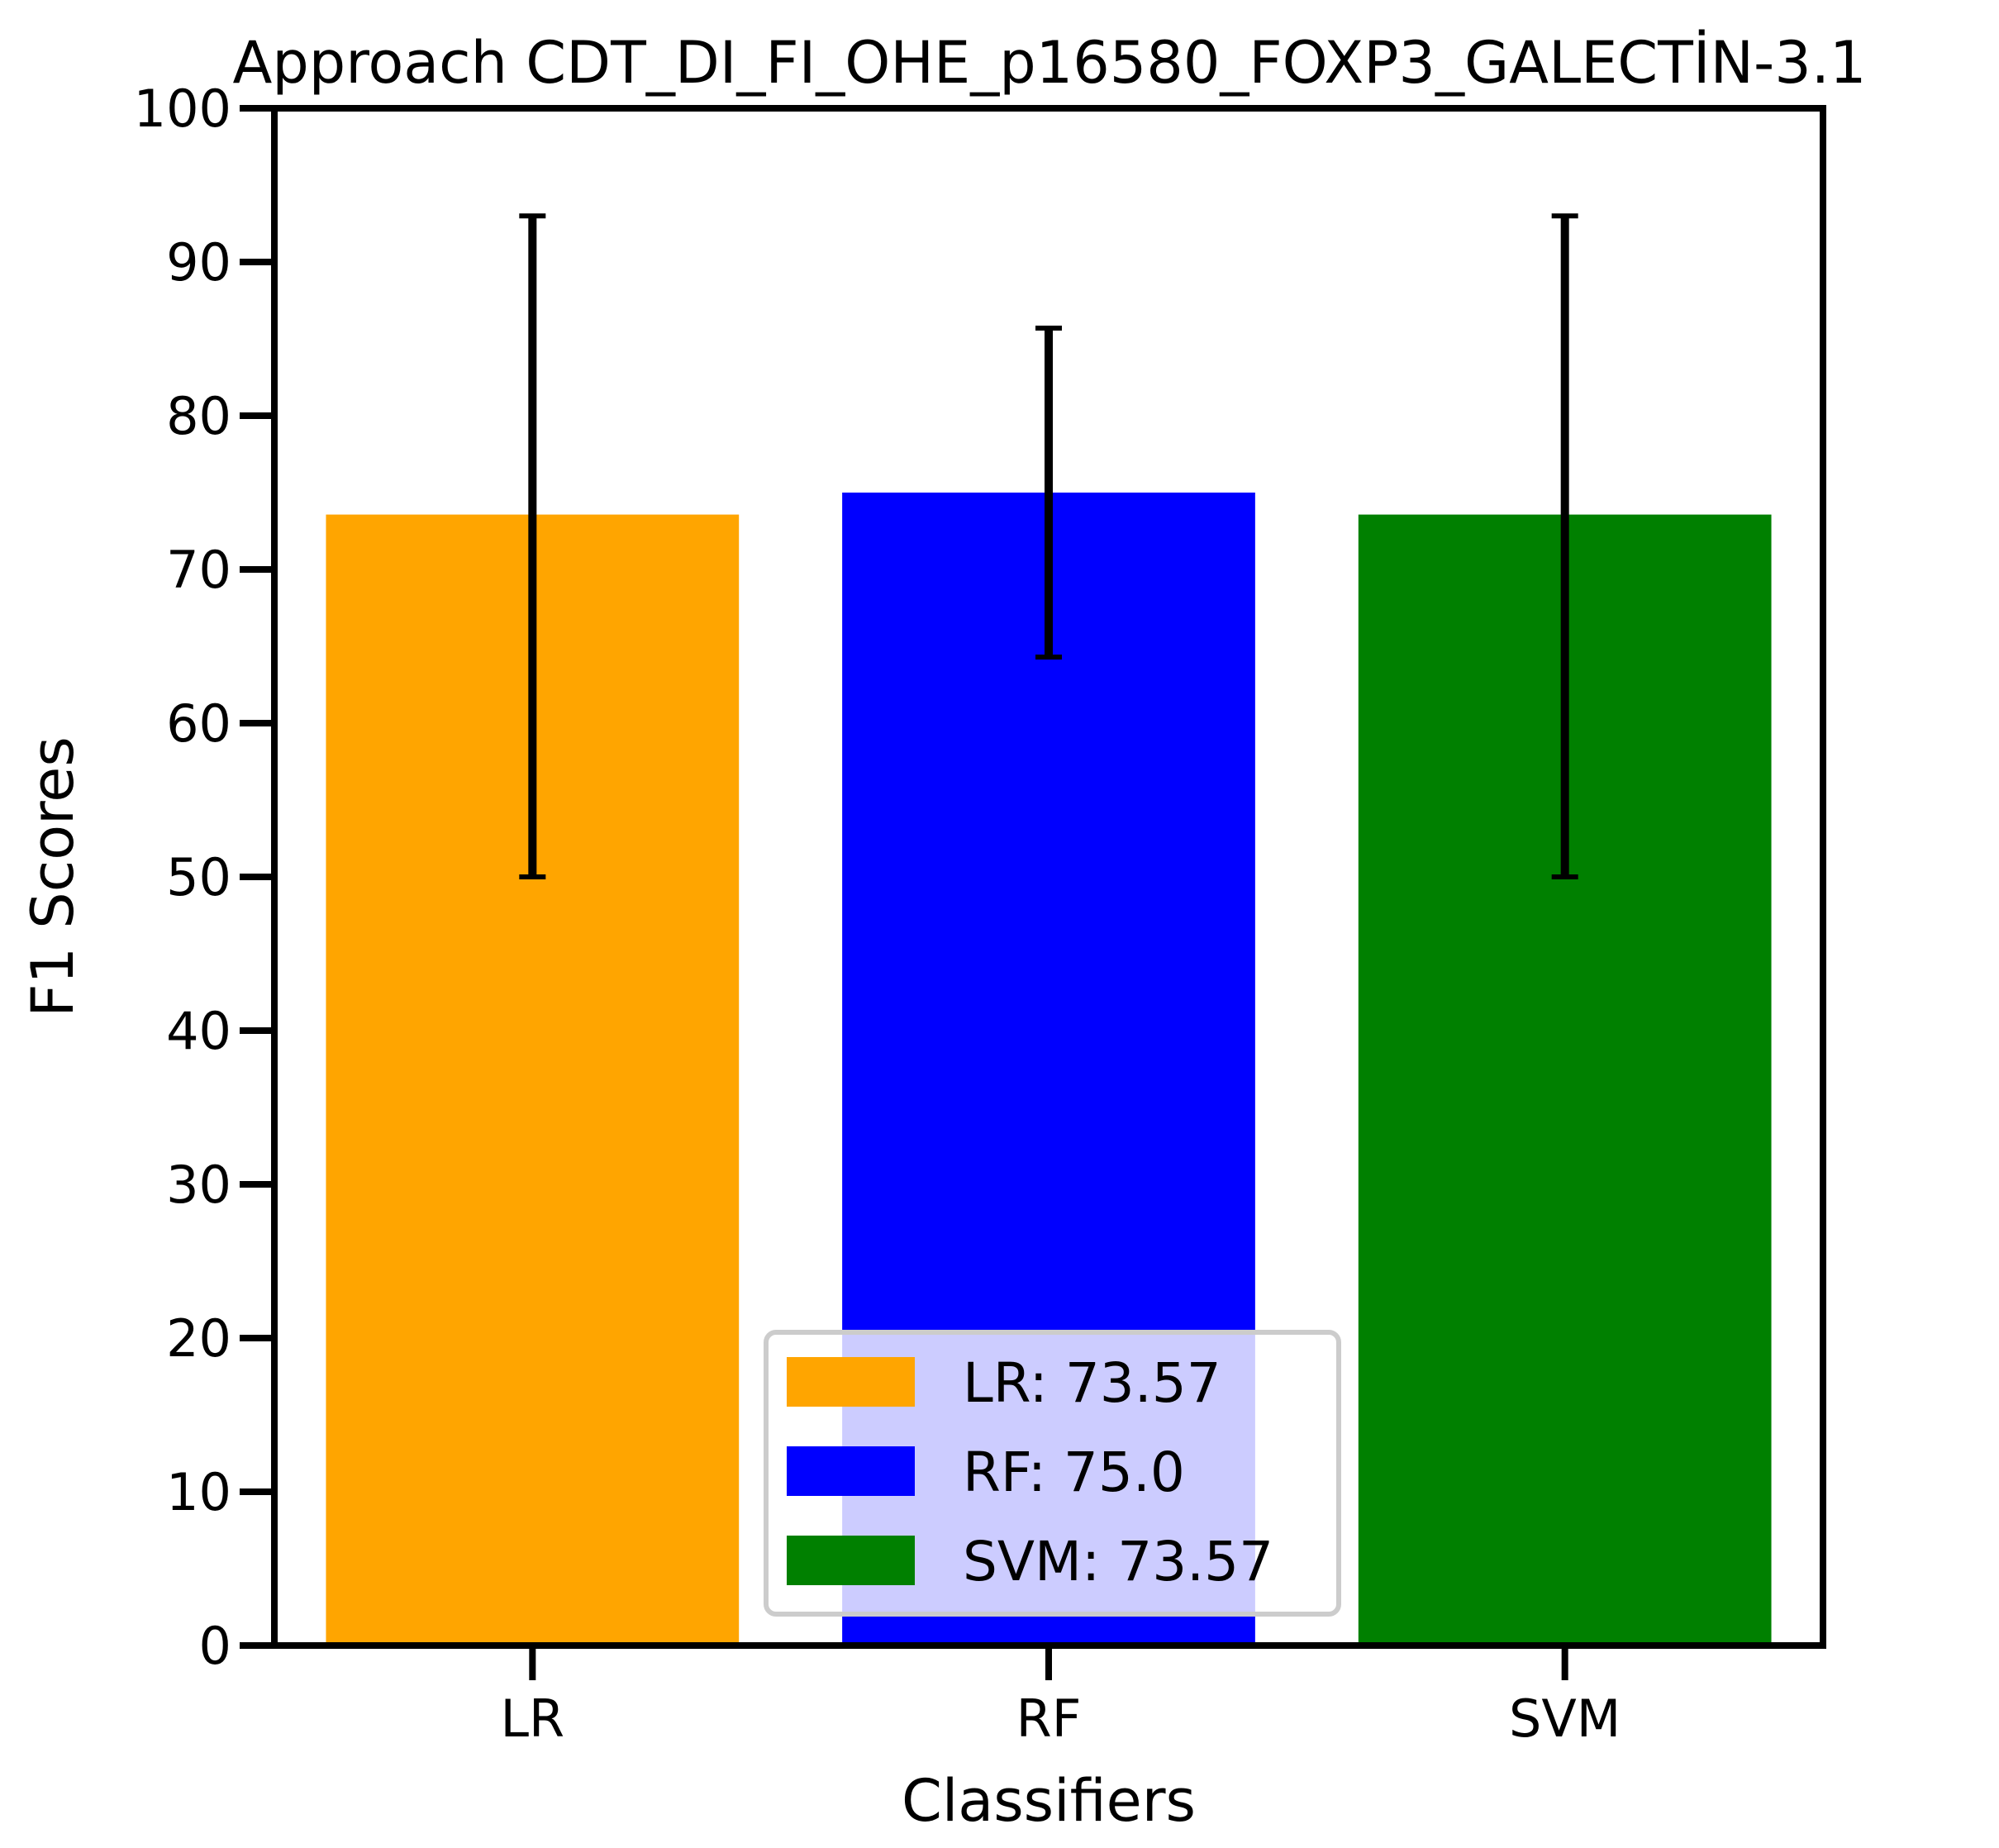 This screenshot has width=1999, height=1848. What do you see at coordinates (198, 1492) in the screenshot?
I see `y-tick-label: 10` at bounding box center [198, 1492].